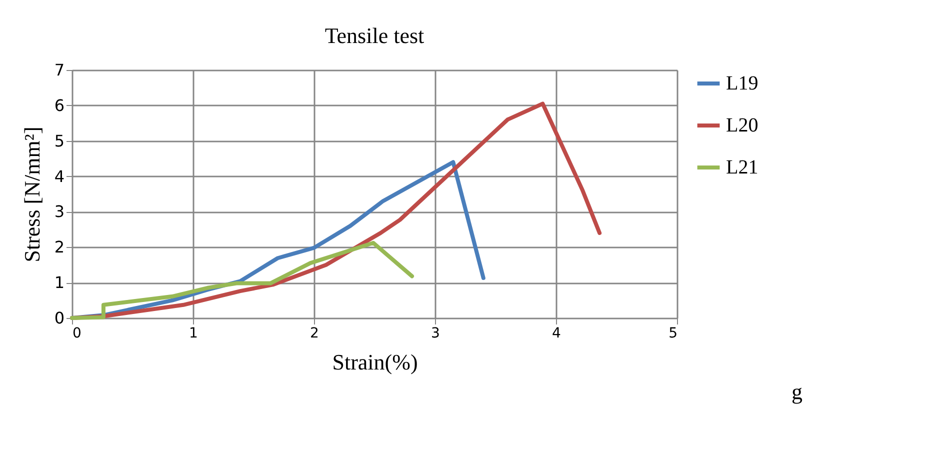 The height and width of the screenshot is (471, 937). Describe the element at coordinates (797, 391) in the screenshot. I see `text: g` at that location.